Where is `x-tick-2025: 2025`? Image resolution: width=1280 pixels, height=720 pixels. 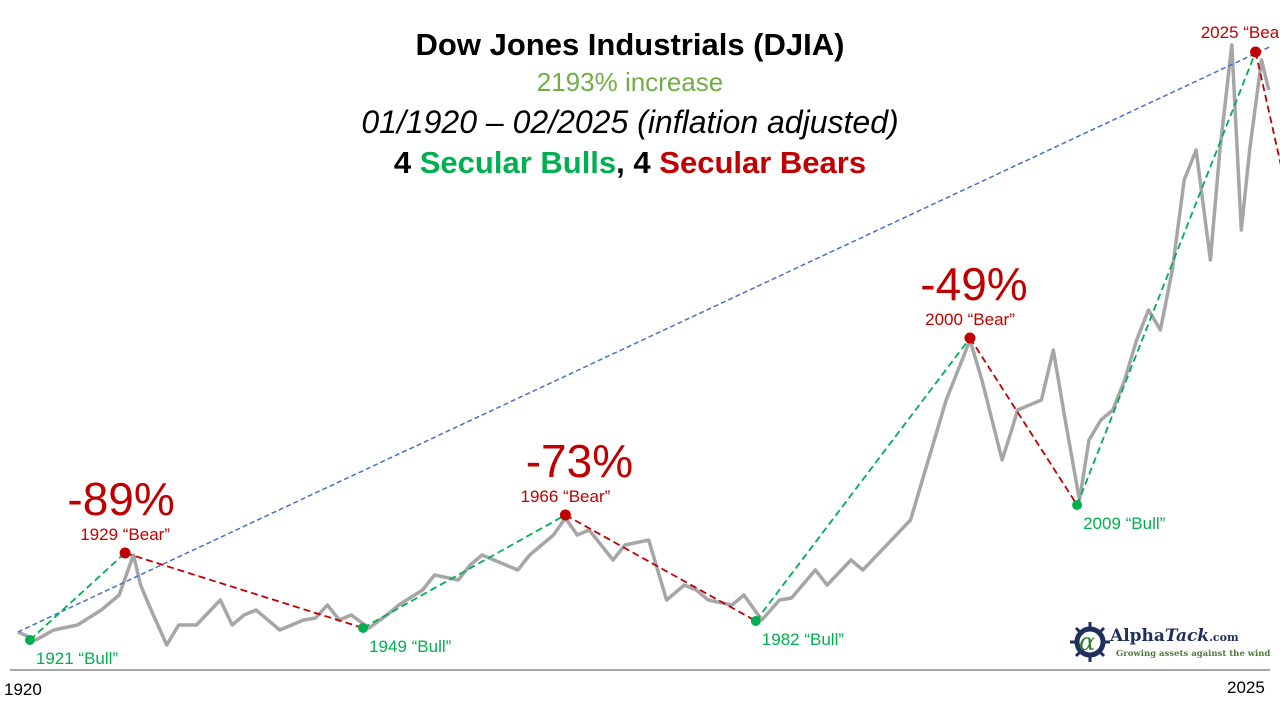
x-tick-2025: 2025 is located at coordinates (1246, 687).